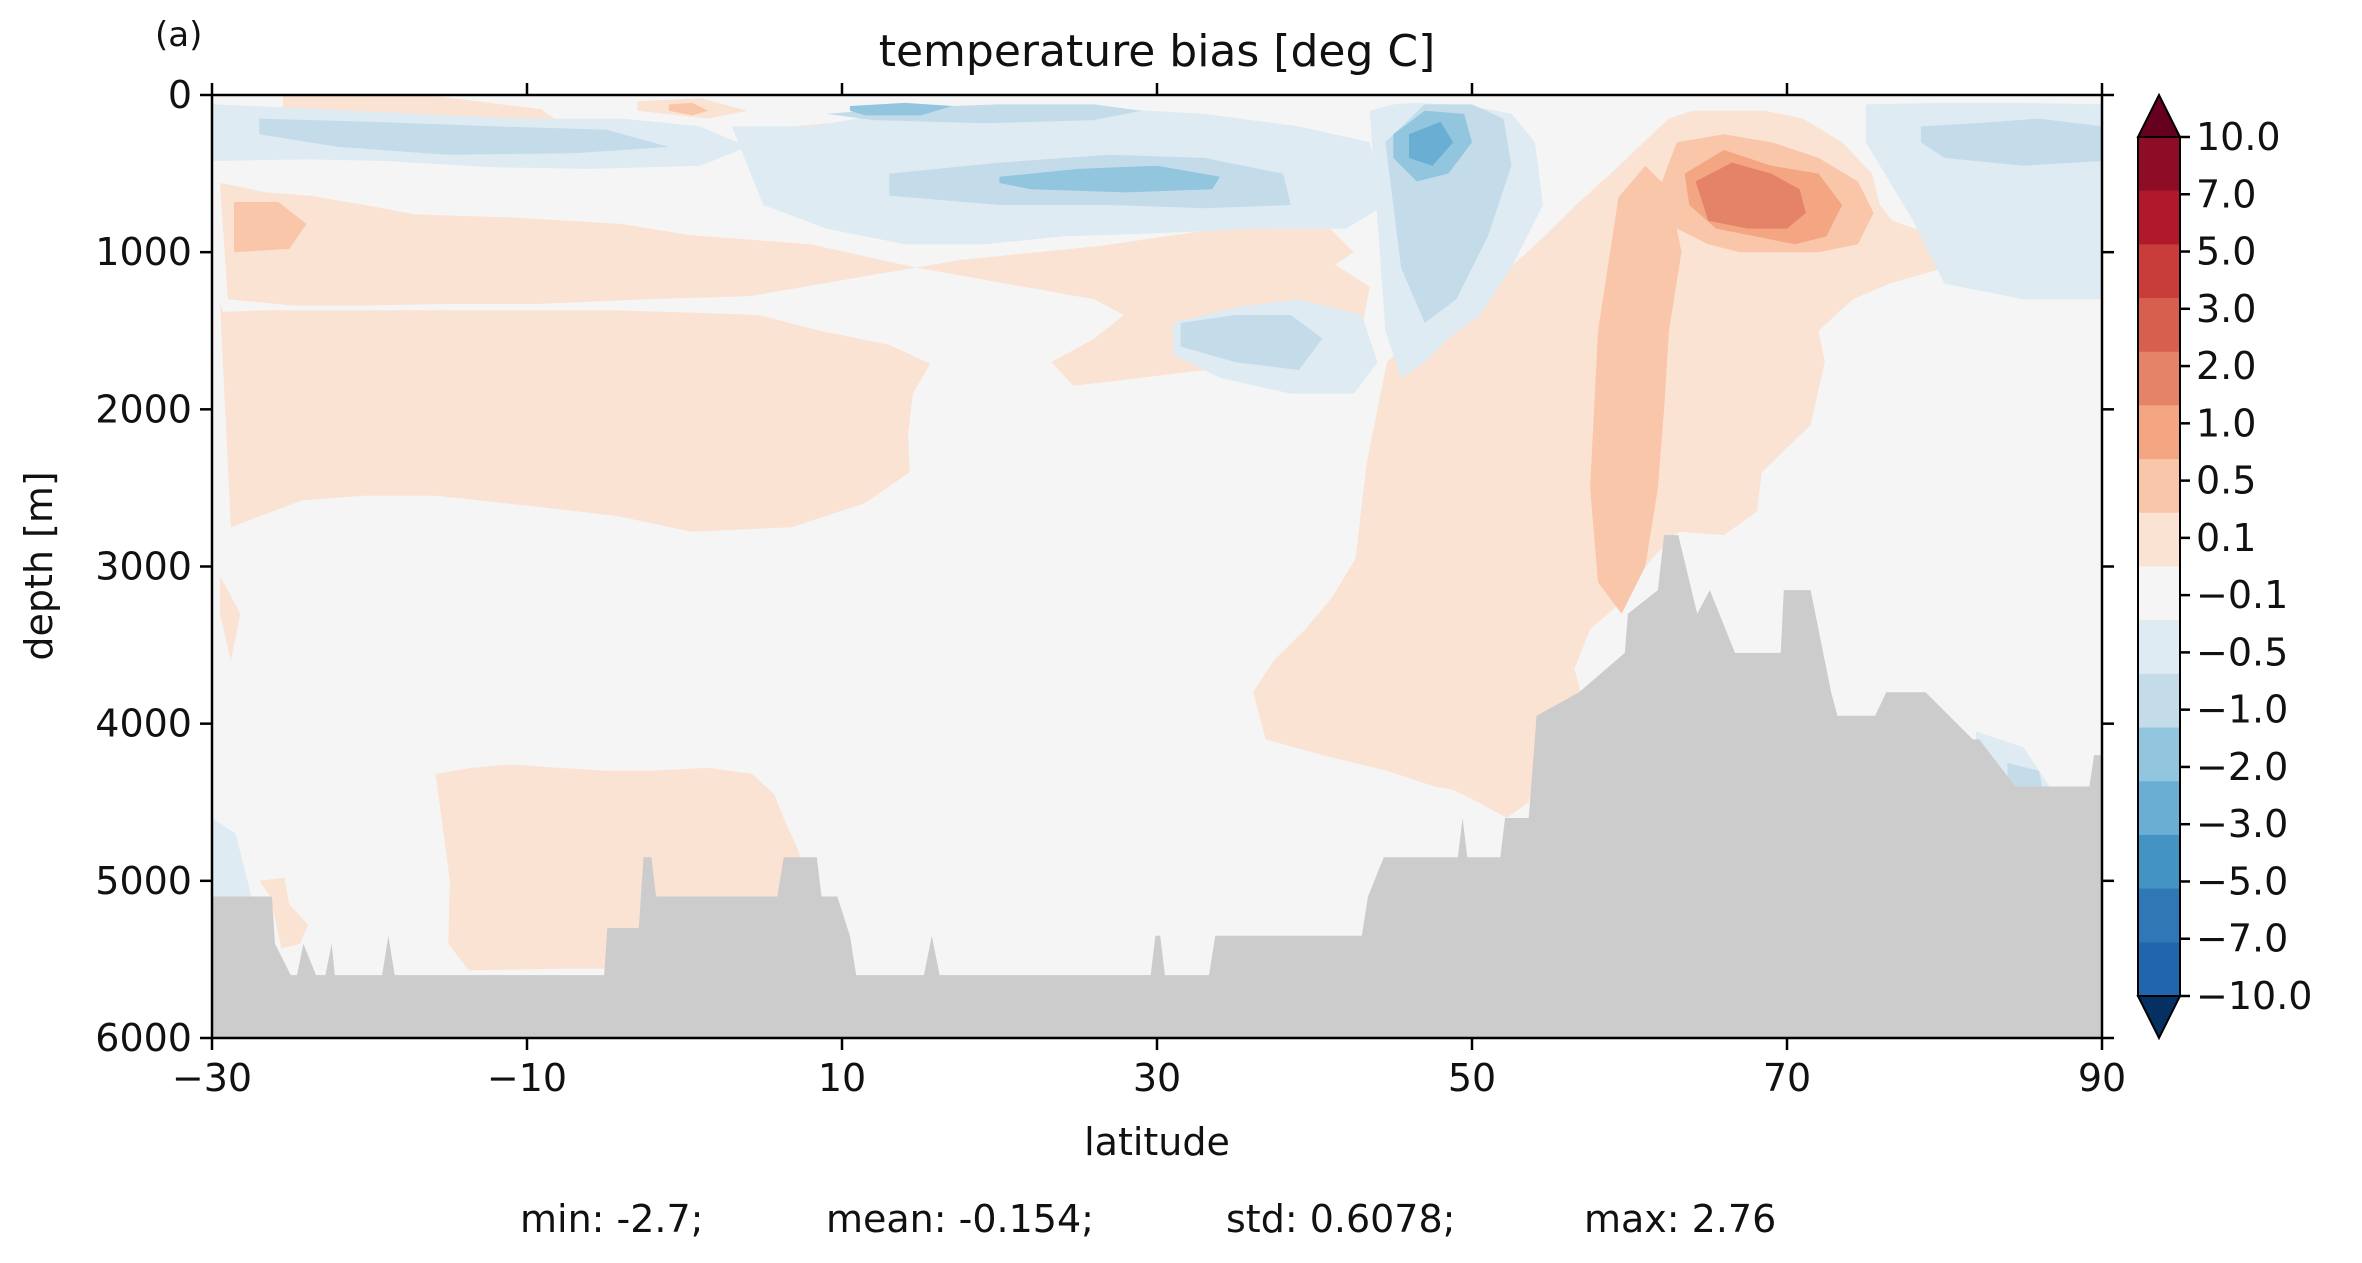  What do you see at coordinates (39, 565) in the screenshot?
I see `y-axis-label: depth [m]` at bounding box center [39, 565].